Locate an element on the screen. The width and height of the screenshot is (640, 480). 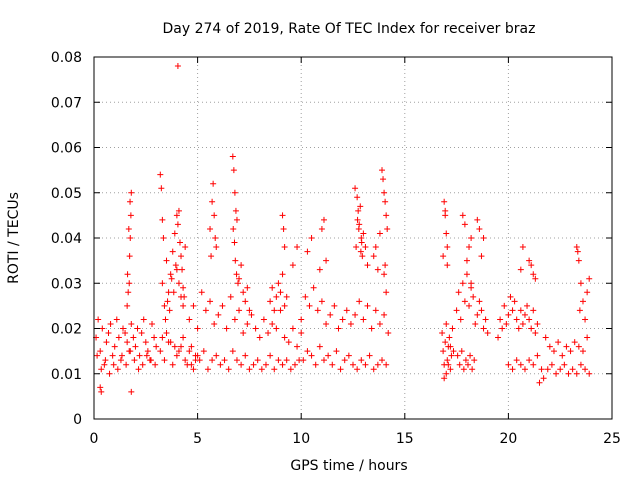
x-tick-label: 0 is located at coordinates (94, 439).